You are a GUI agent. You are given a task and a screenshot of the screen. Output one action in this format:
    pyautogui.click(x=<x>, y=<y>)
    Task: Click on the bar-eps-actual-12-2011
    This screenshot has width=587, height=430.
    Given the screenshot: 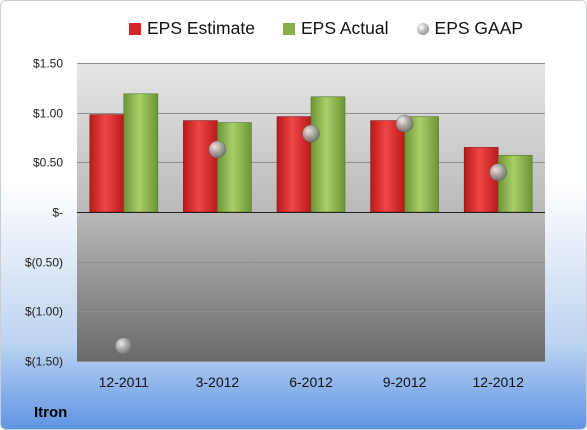 What is the action you would take?
    pyautogui.click(x=141, y=153)
    